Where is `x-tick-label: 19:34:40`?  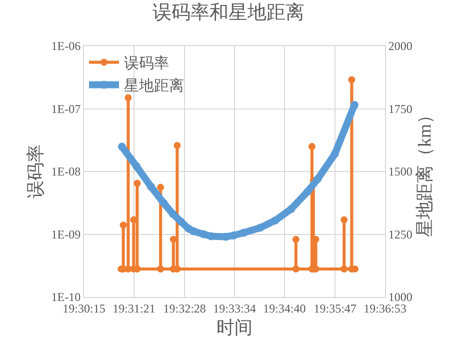 x-tick-label: 19:34:40 is located at coordinates (284, 308).